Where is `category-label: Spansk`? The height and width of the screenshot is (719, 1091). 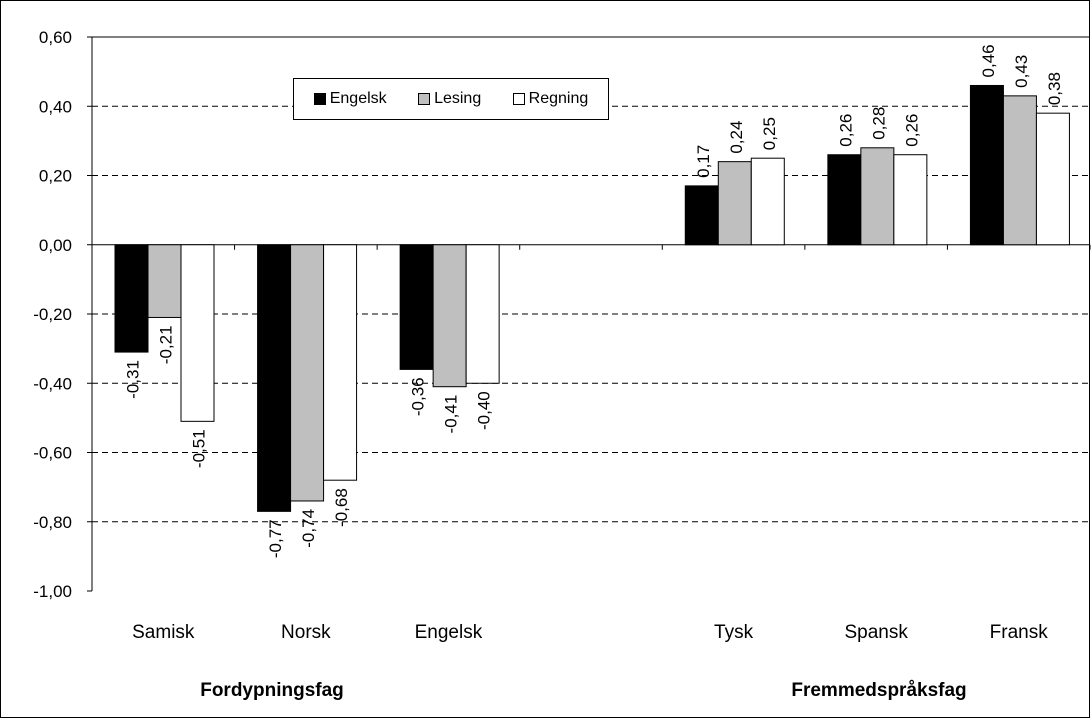 category-label: Spansk is located at coordinates (876, 632).